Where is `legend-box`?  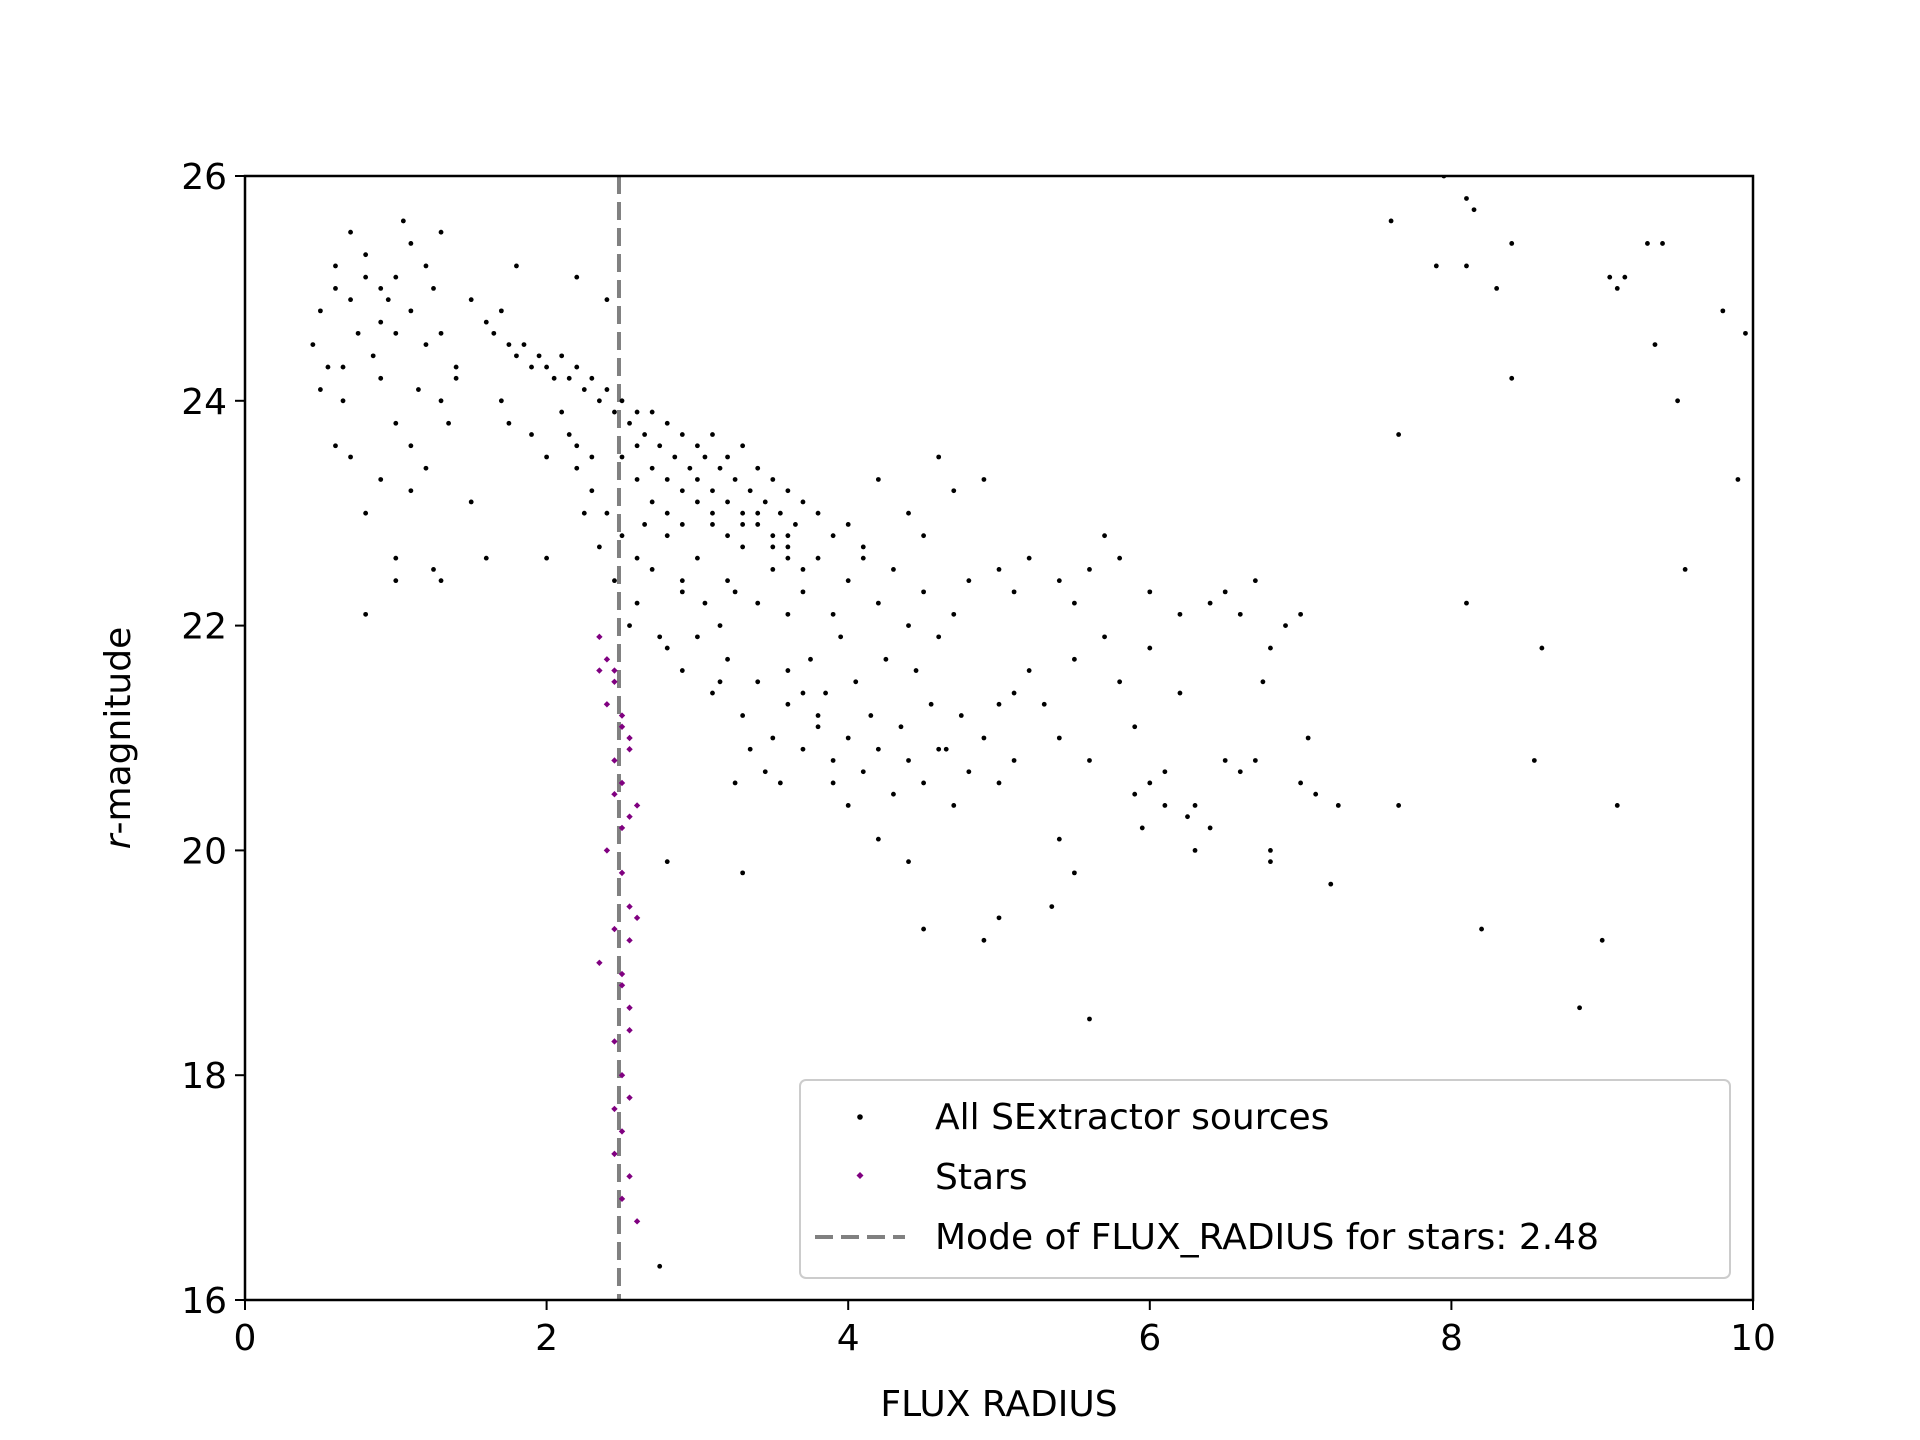 legend-box is located at coordinates (1265, 1179).